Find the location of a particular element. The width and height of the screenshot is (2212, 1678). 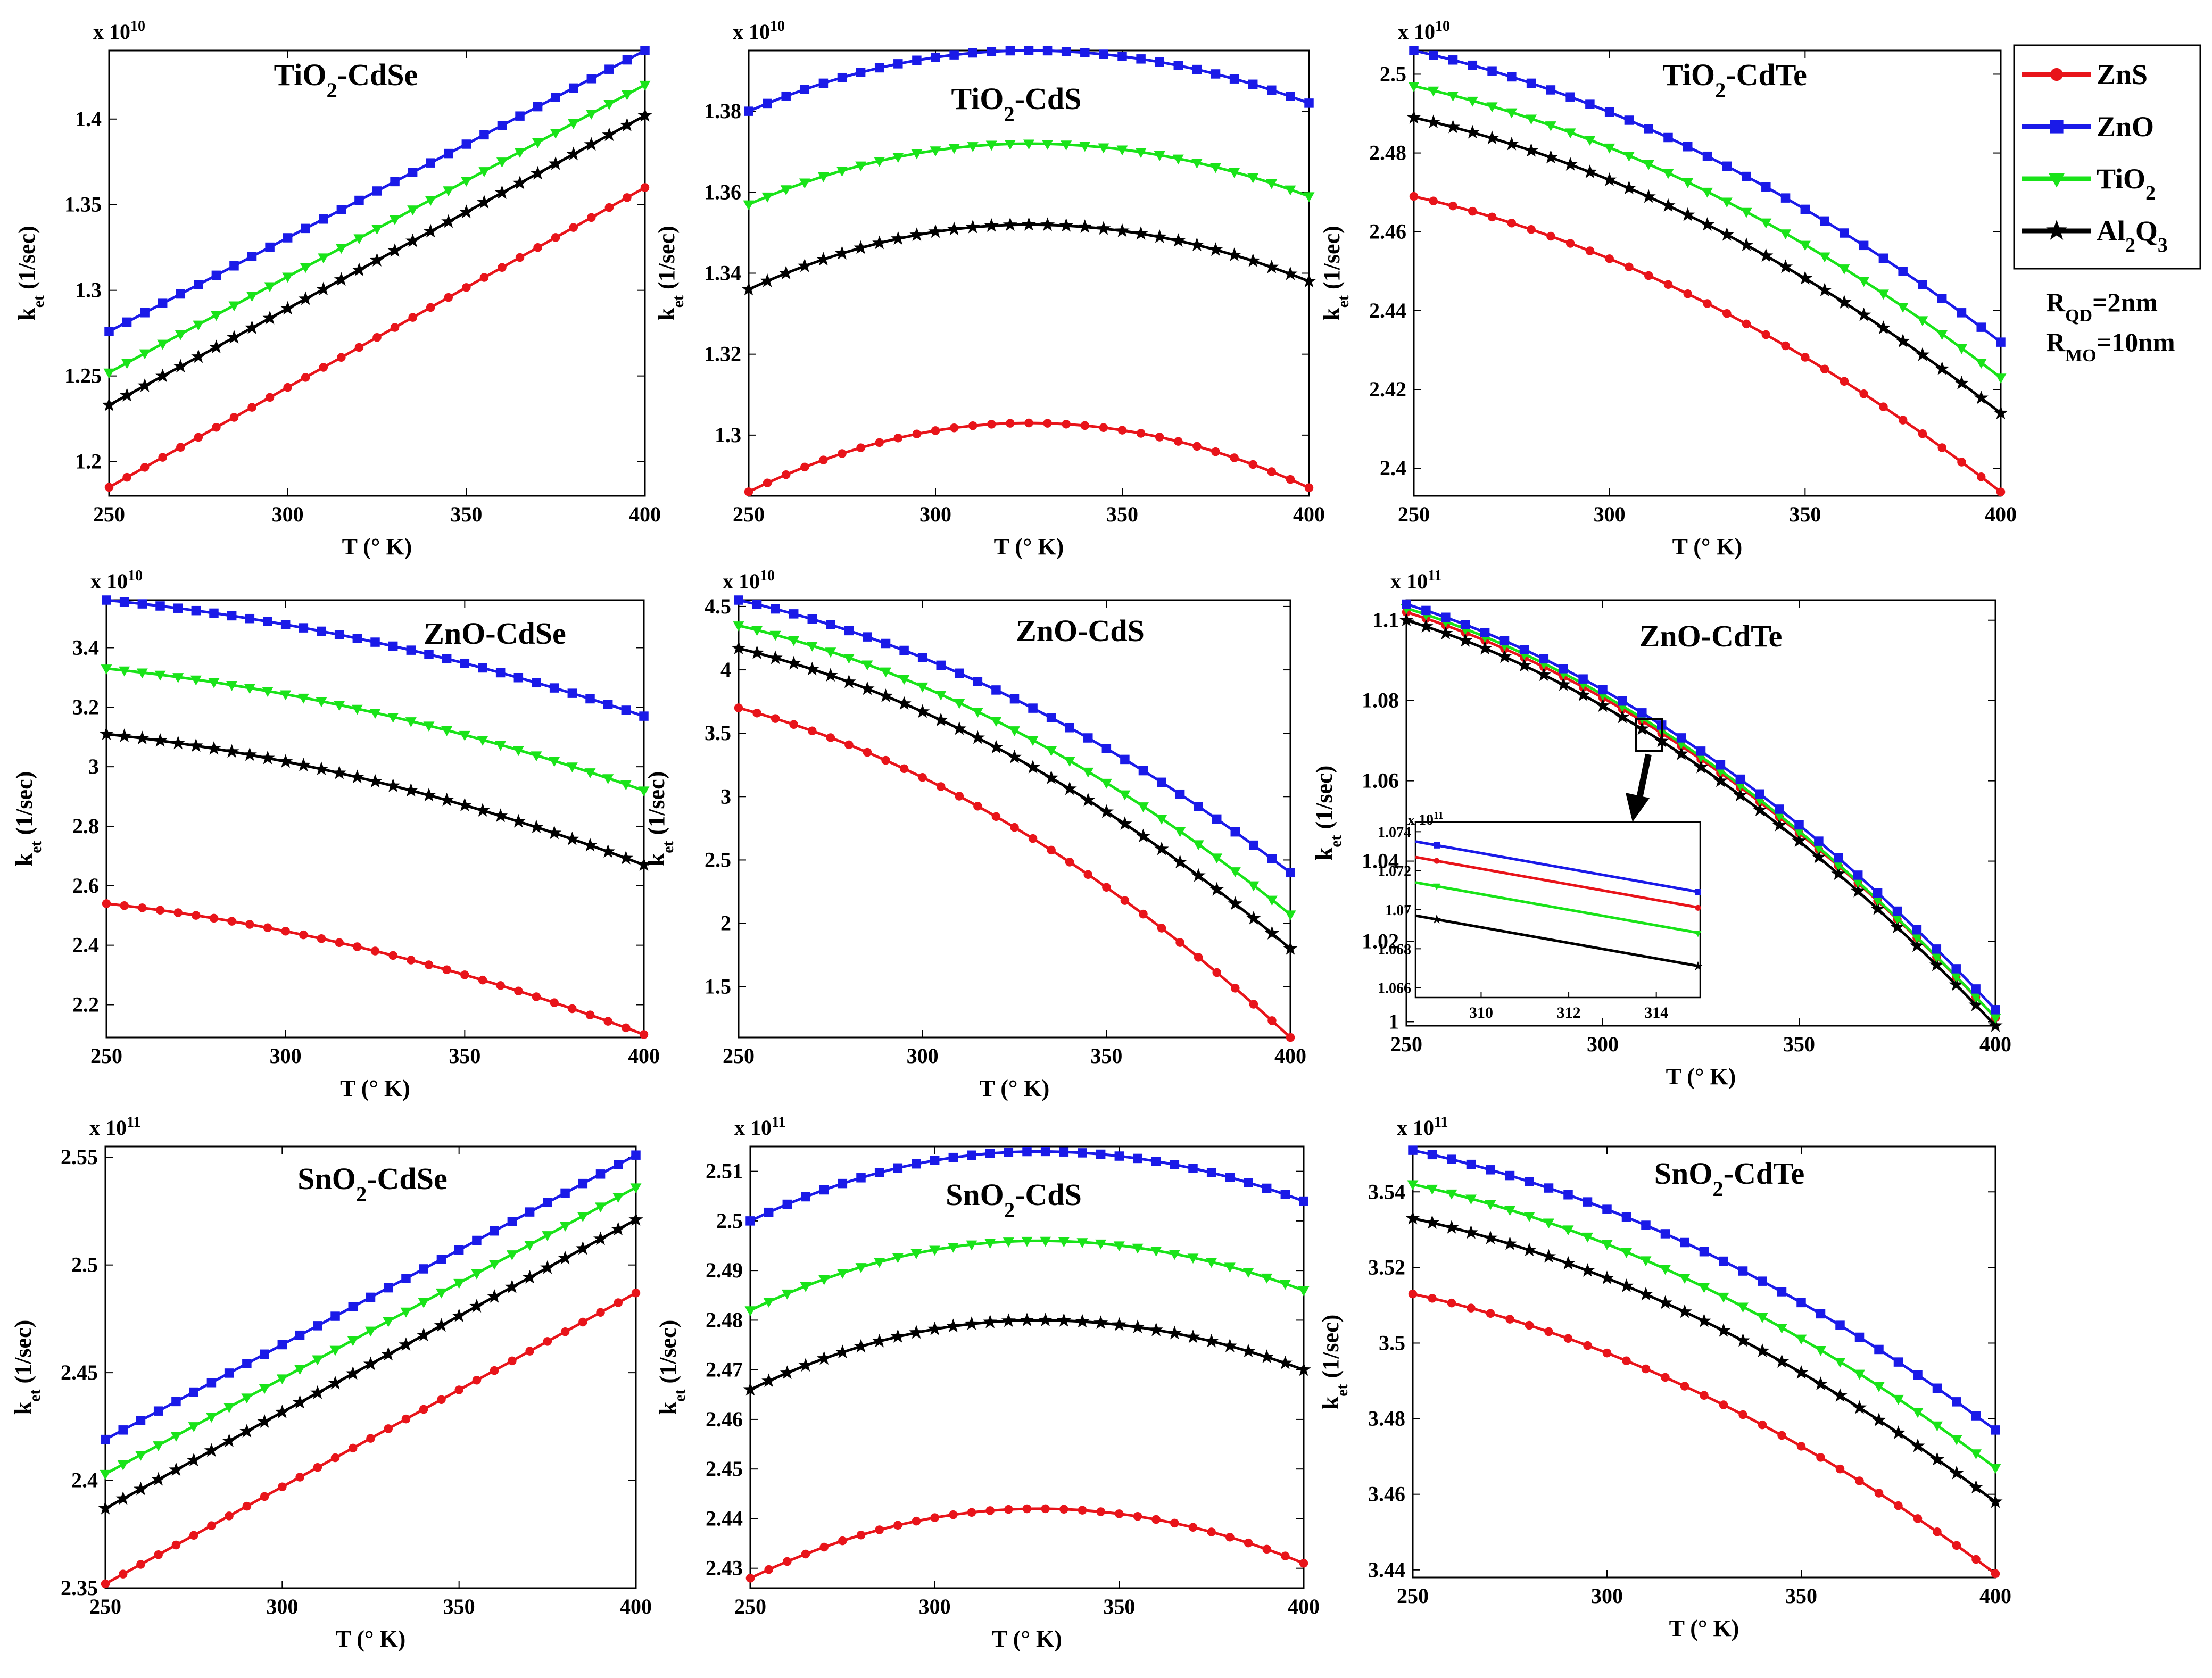

x-tick-label: 300 is located at coordinates (923, 1056).